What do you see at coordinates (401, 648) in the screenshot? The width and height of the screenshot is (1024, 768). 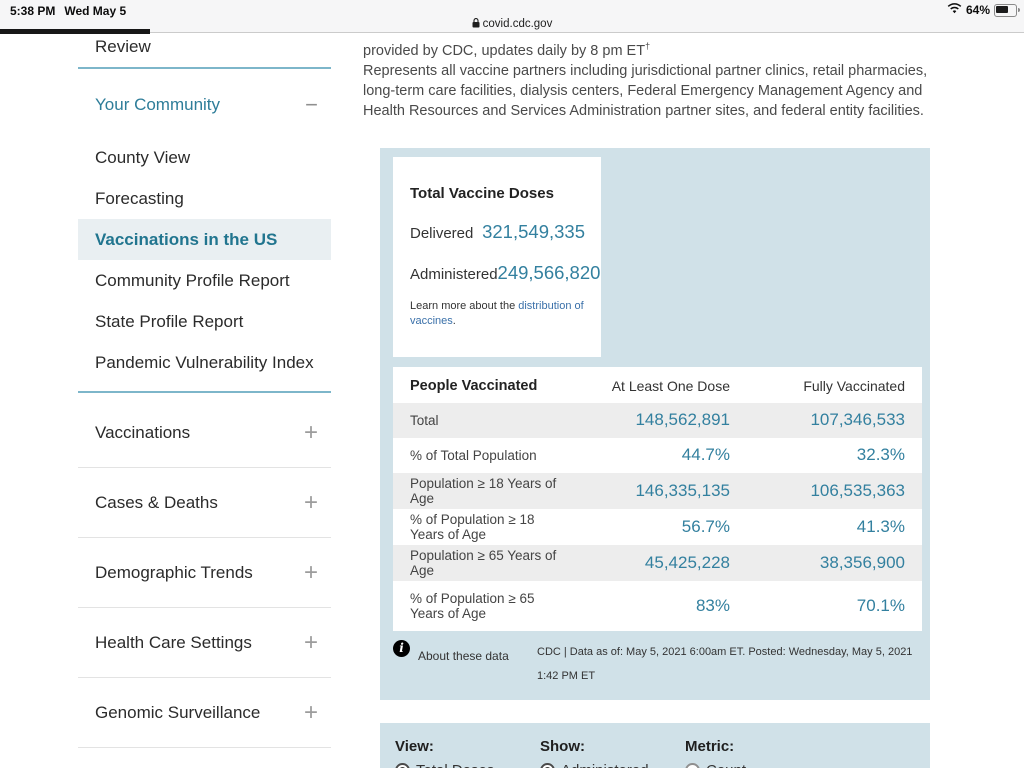 I see `info-icon: i` at bounding box center [401, 648].